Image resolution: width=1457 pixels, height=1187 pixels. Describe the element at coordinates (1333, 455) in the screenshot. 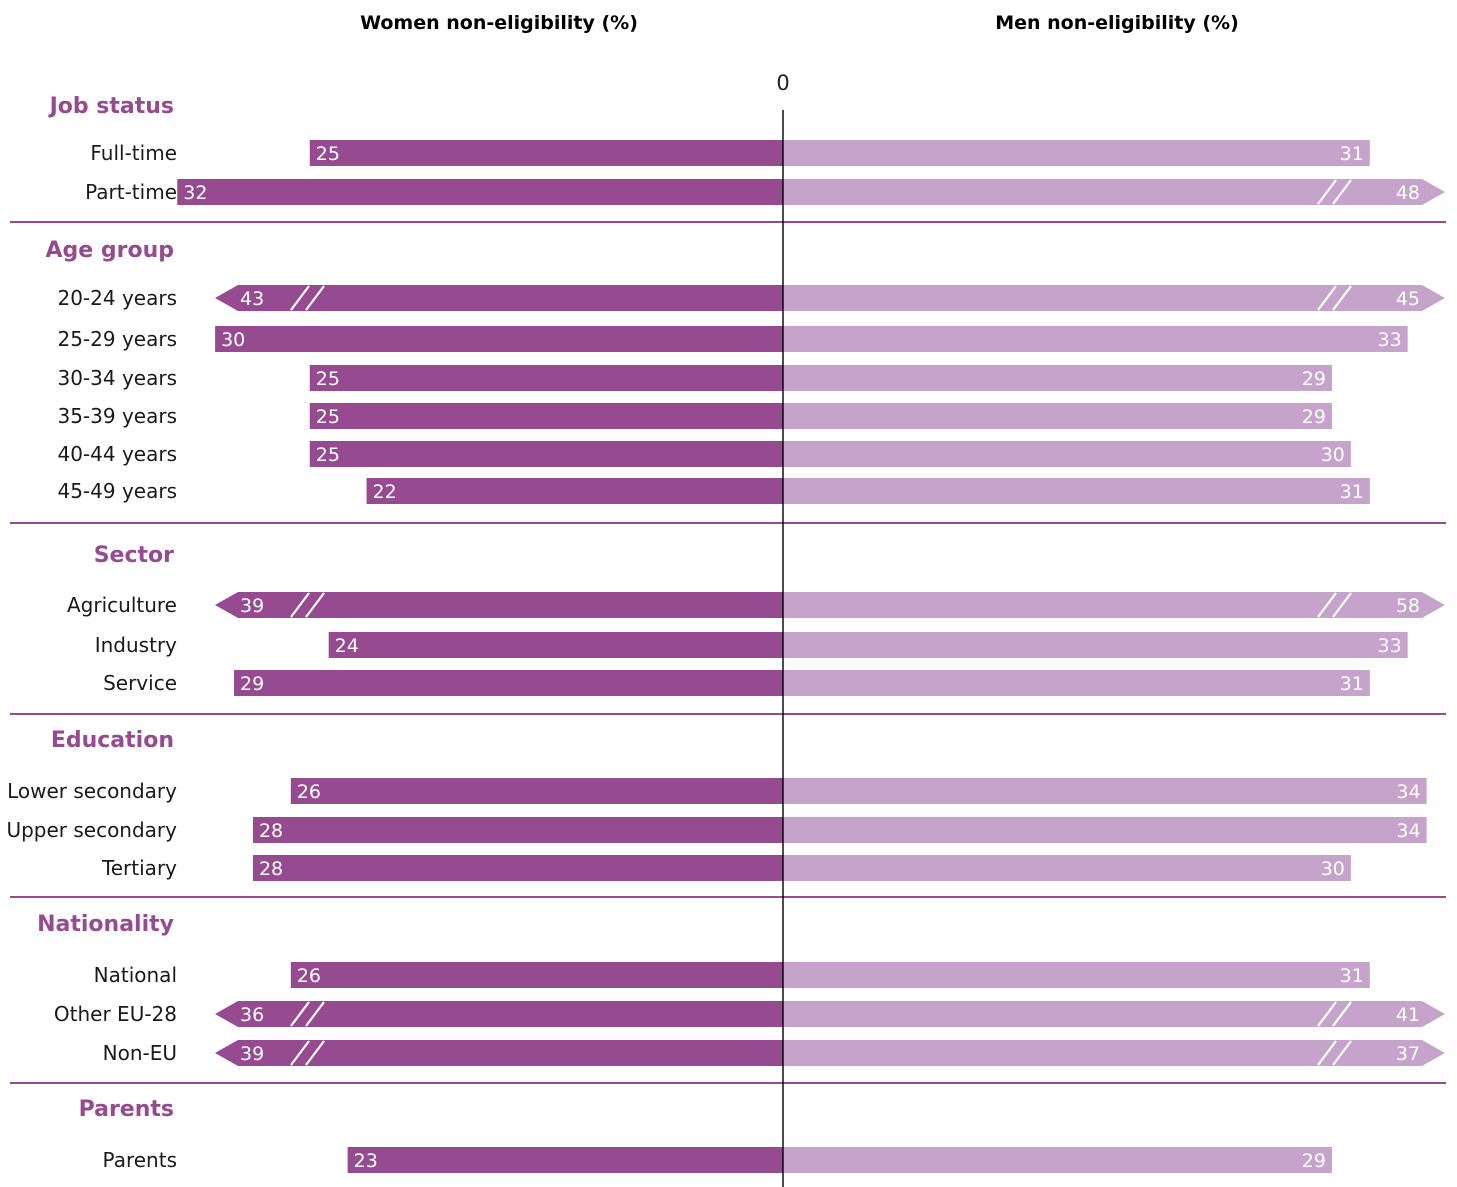

I see `men-value-label: 30` at that location.